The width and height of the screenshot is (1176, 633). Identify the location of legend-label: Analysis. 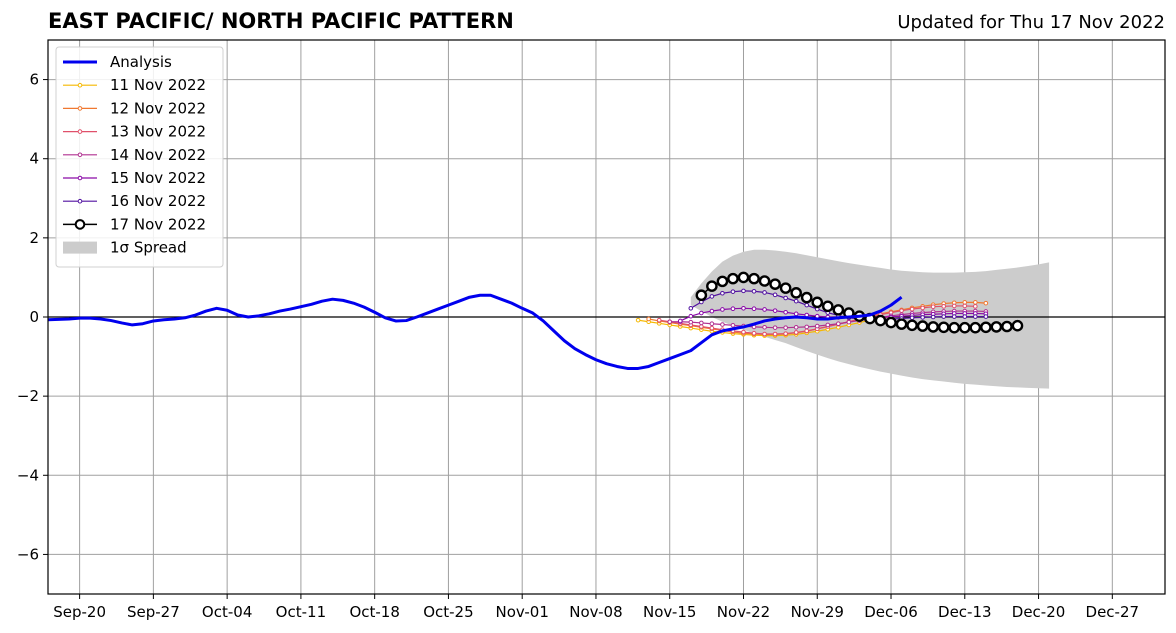
(141, 62).